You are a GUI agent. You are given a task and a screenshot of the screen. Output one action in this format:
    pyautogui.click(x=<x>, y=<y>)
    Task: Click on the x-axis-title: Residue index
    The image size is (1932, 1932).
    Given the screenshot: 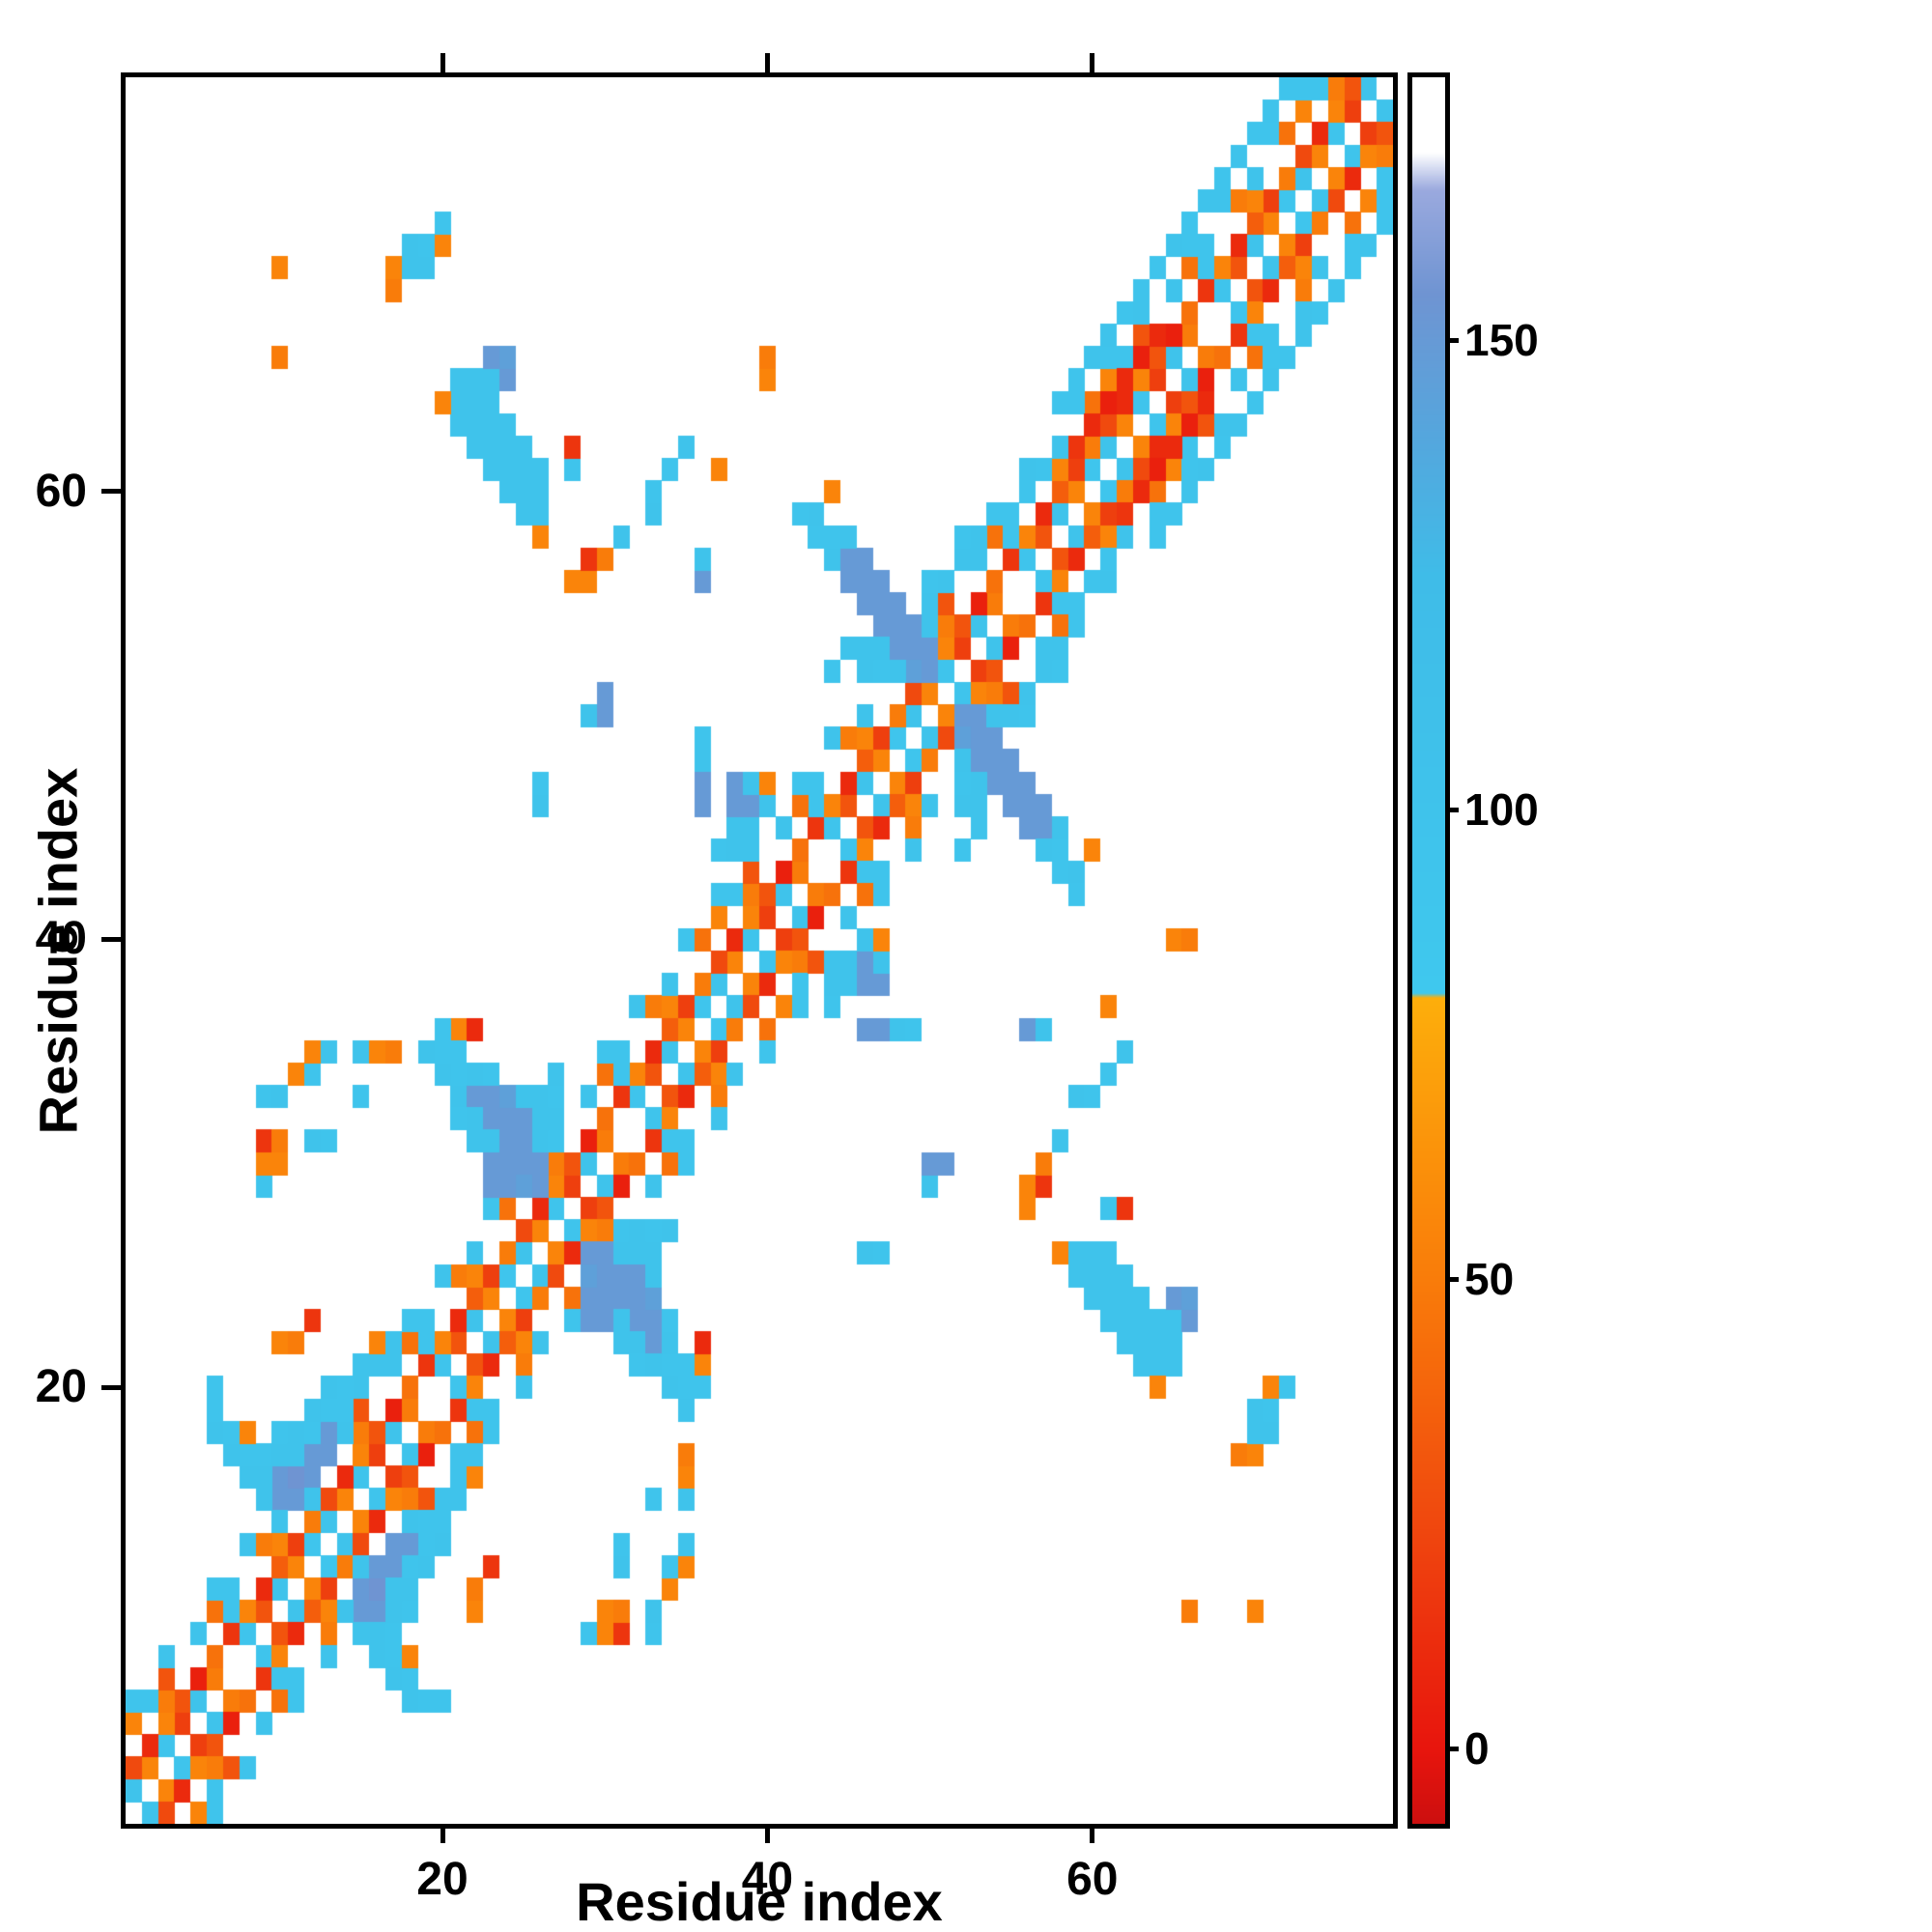 What is the action you would take?
    pyautogui.click(x=759, y=1901)
    